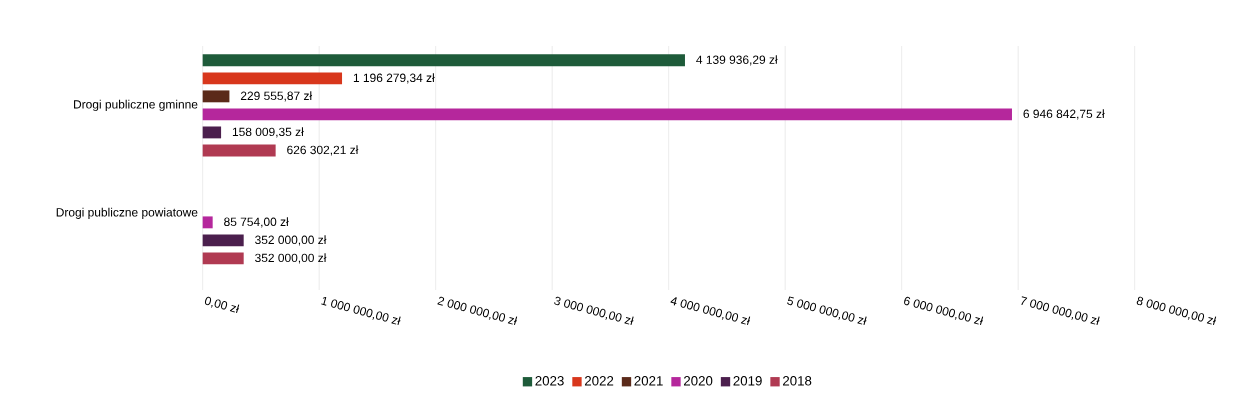 The height and width of the screenshot is (404, 1247). Describe the element at coordinates (127, 213) in the screenshot. I see `y-tick-label: Drogi publiczne powiatowe` at that location.